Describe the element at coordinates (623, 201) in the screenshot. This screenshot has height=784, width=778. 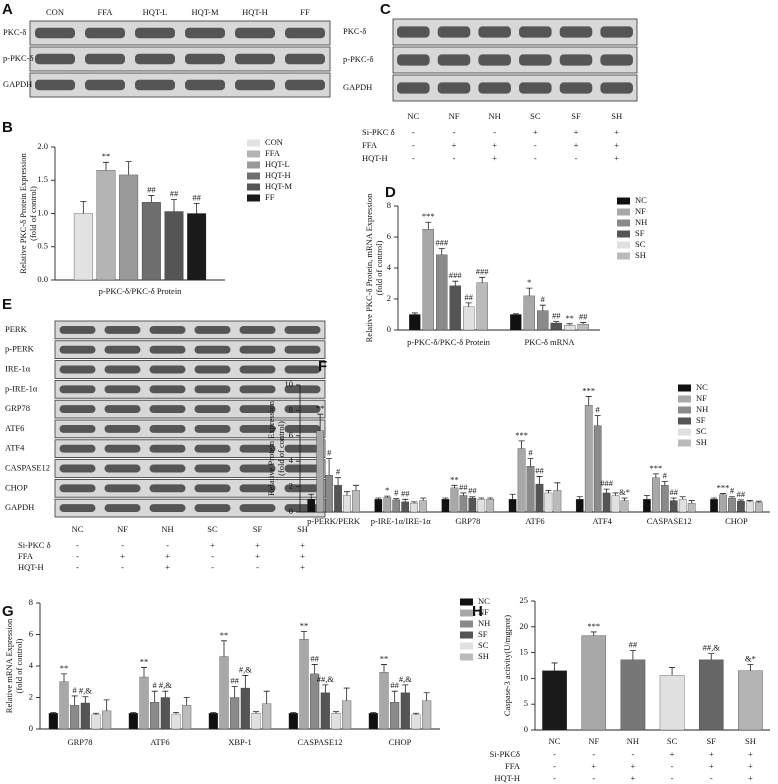
I see `legend-swatch` at that location.